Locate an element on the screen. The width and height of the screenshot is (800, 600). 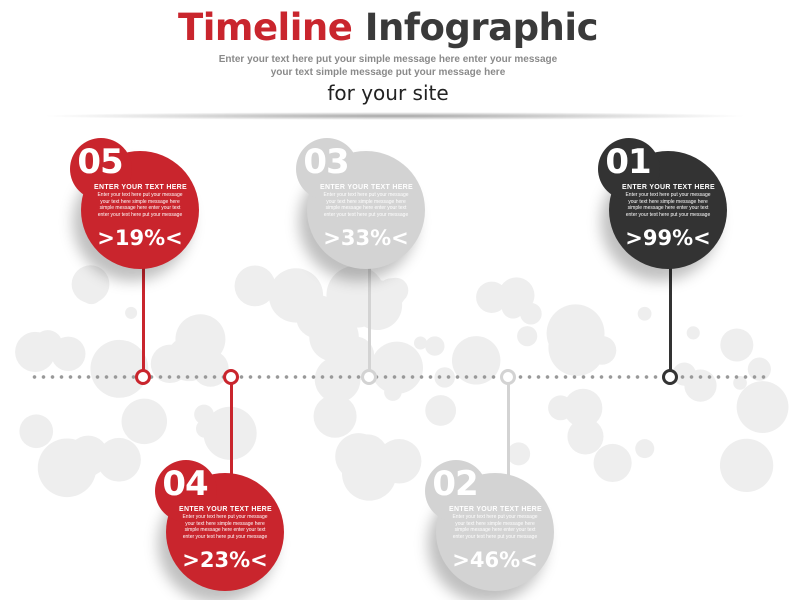
timeline-dotted-line is located at coordinates (400, 377).